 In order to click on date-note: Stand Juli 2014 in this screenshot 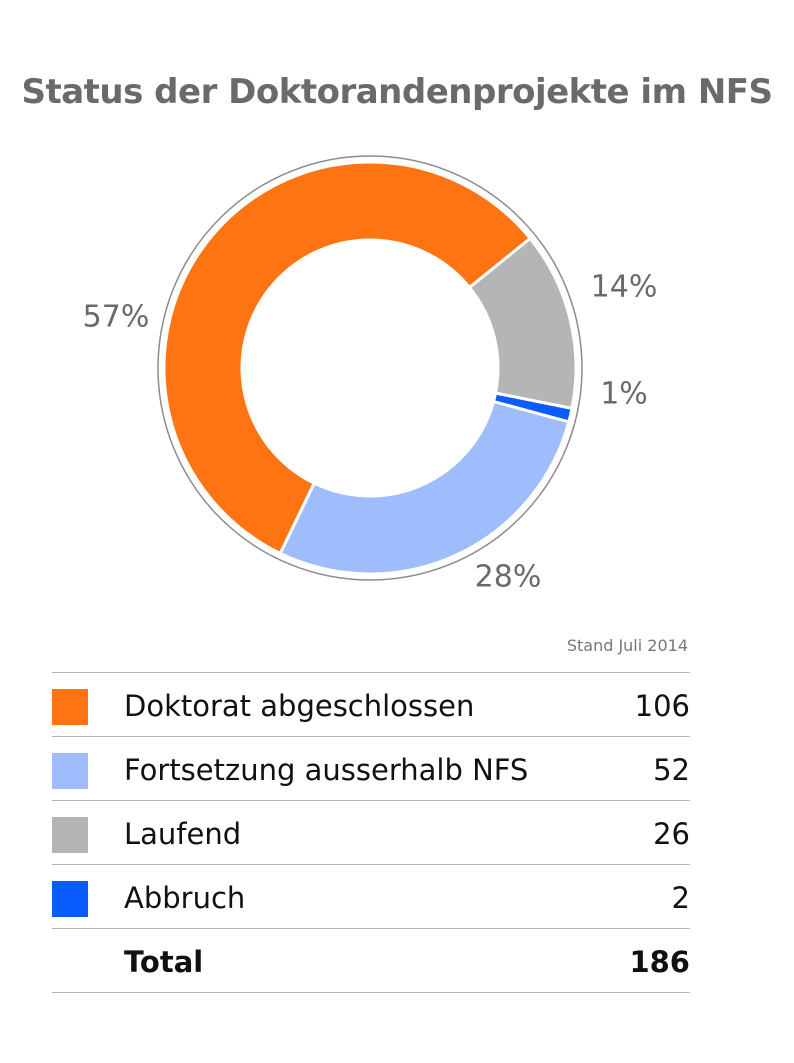, I will do `click(627, 645)`.